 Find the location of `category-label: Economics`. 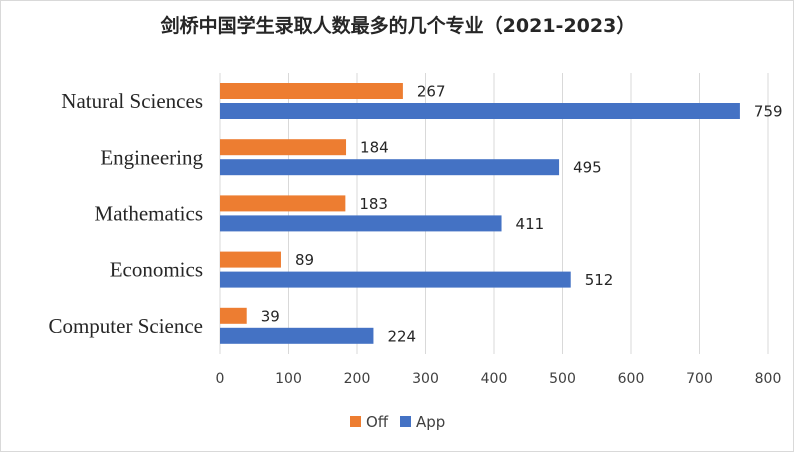

category-label: Economics is located at coordinates (156, 270).